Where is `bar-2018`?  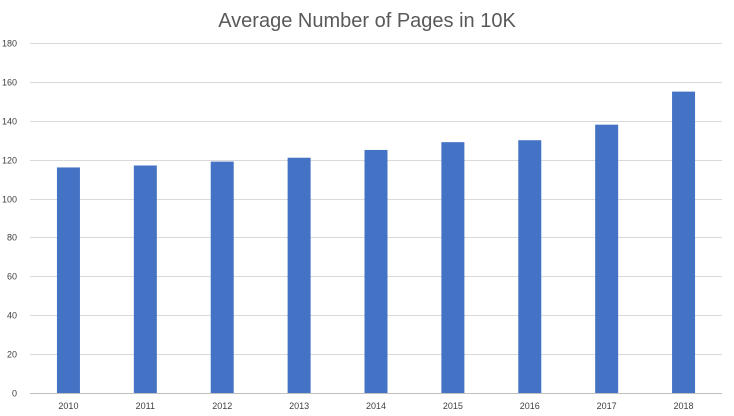
bar-2018 is located at coordinates (684, 242).